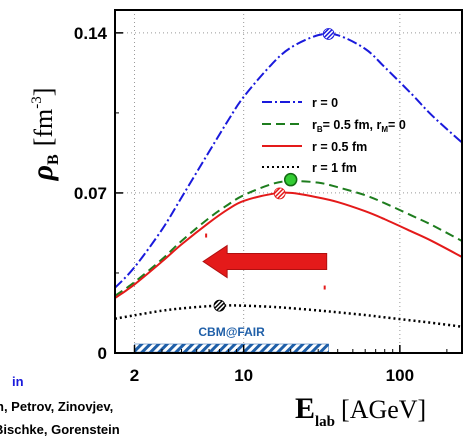 The width and height of the screenshot is (464, 436). What do you see at coordinates (400, 375) in the screenshot?
I see `x-tick-label-2: 100` at bounding box center [400, 375].